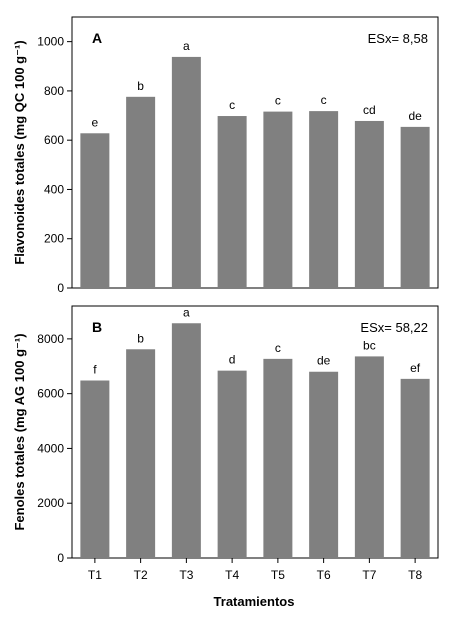 Image resolution: width=473 pixels, height=620 pixels. What do you see at coordinates (324, 575) in the screenshot?
I see `x-tick-label: T6` at bounding box center [324, 575].